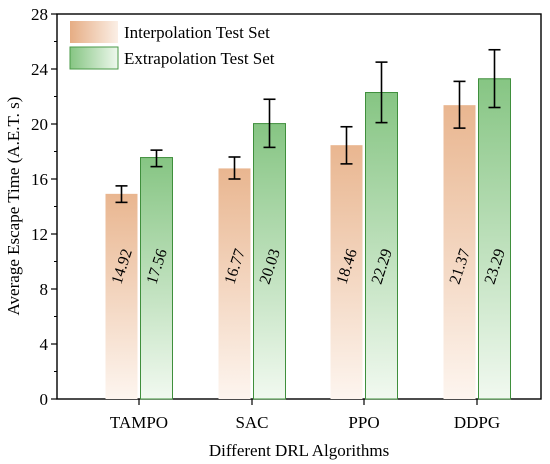 Image resolution: width=550 pixels, height=464 pixels. Describe the element at coordinates (39, 14) in the screenshot. I see `y-tick-label: 28` at that location.